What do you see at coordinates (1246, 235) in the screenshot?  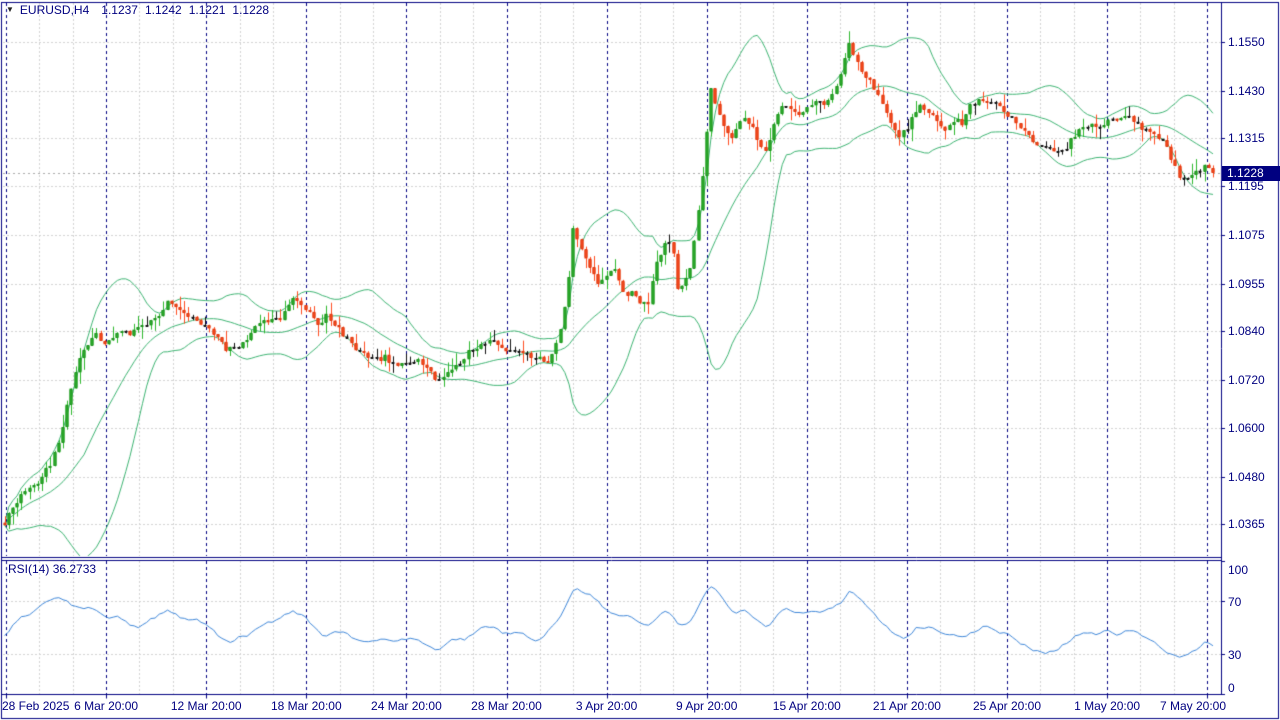 I see `price-tick-label: 1.1075` at bounding box center [1246, 235].